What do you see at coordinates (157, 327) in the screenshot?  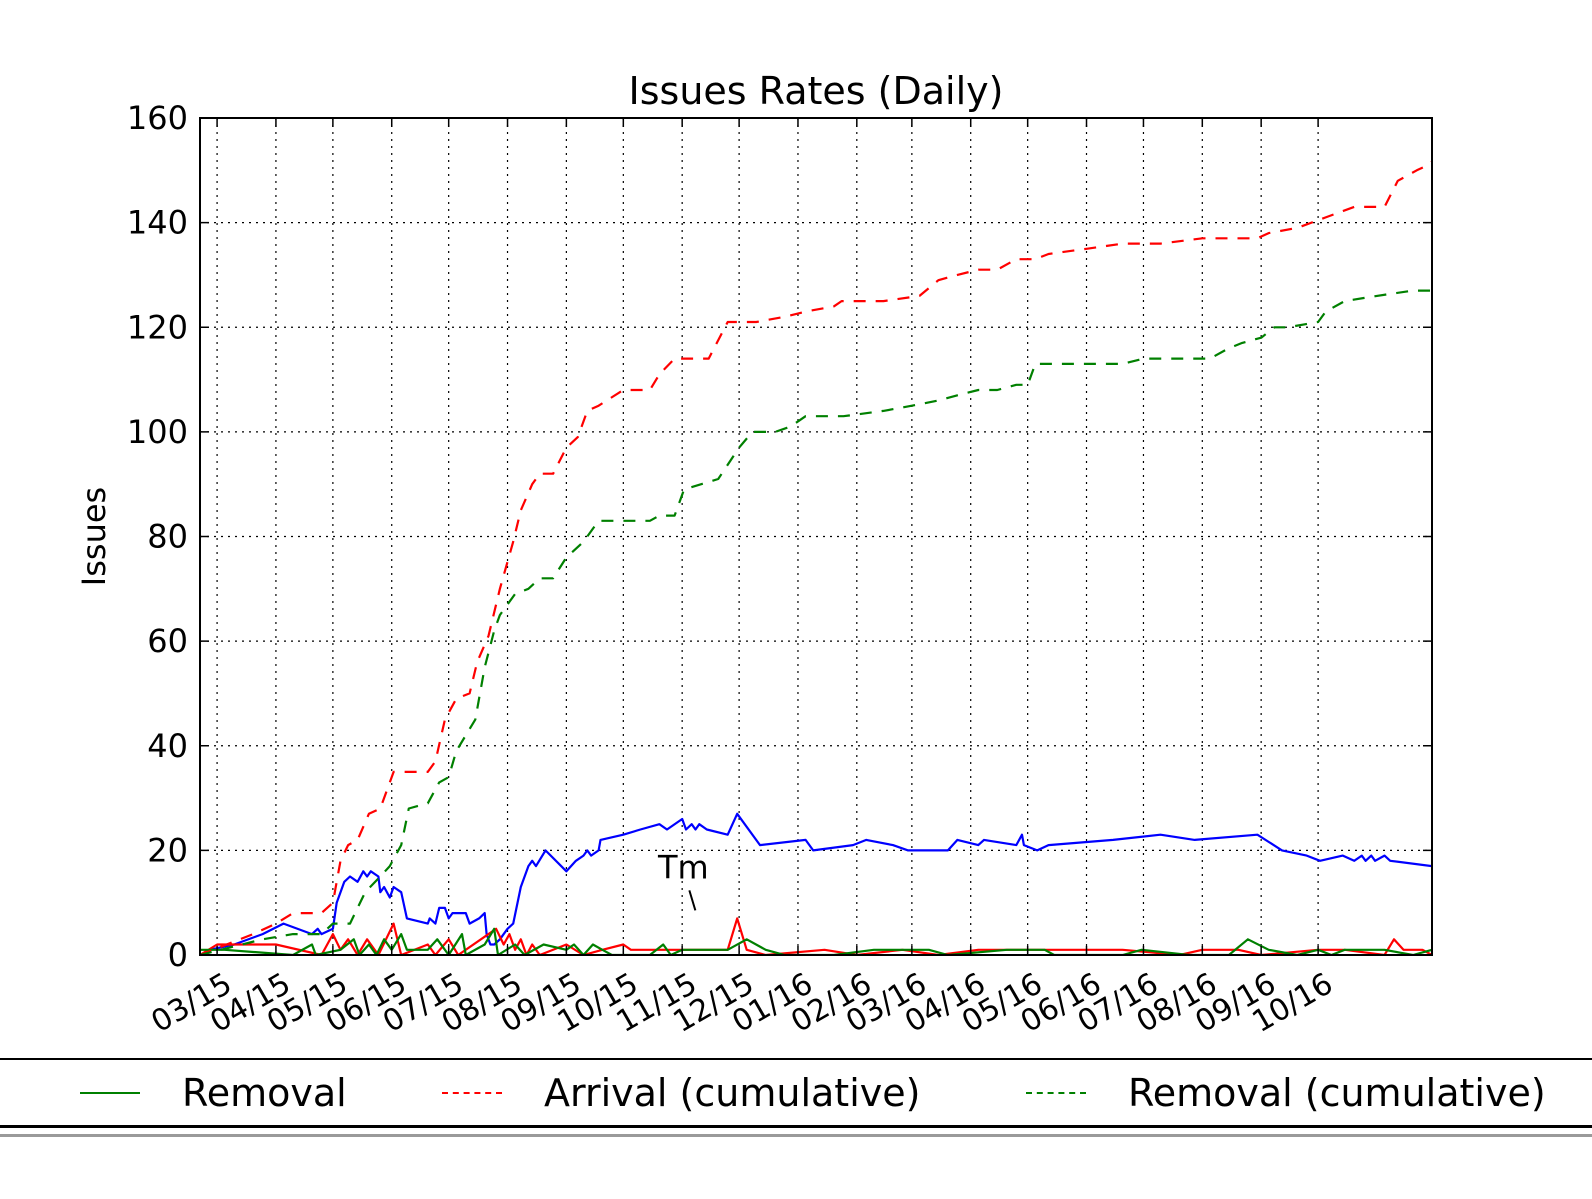 I see `y-tick-label: 120` at bounding box center [157, 327].